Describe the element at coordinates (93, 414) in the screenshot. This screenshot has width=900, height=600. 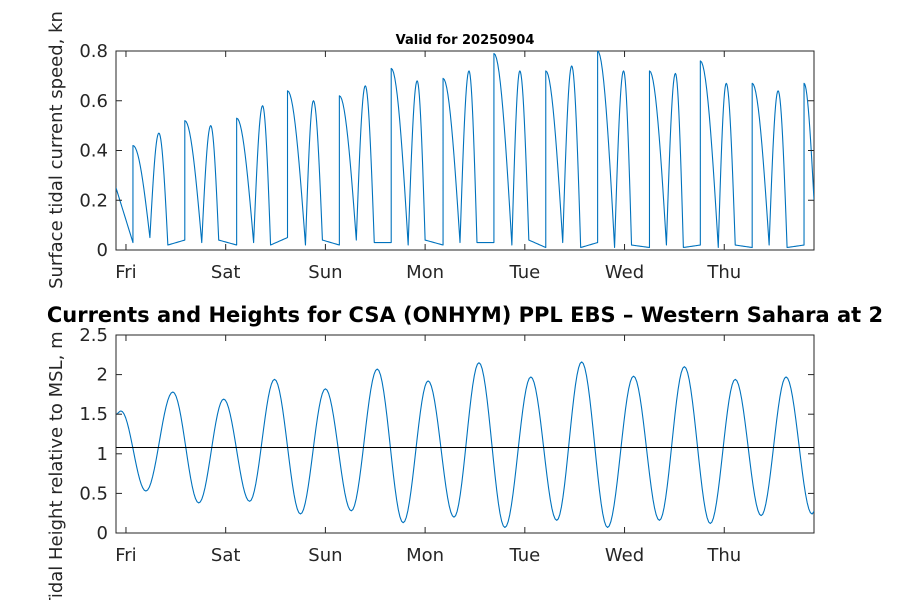
I see `y-tick-label: 1.5` at that location.